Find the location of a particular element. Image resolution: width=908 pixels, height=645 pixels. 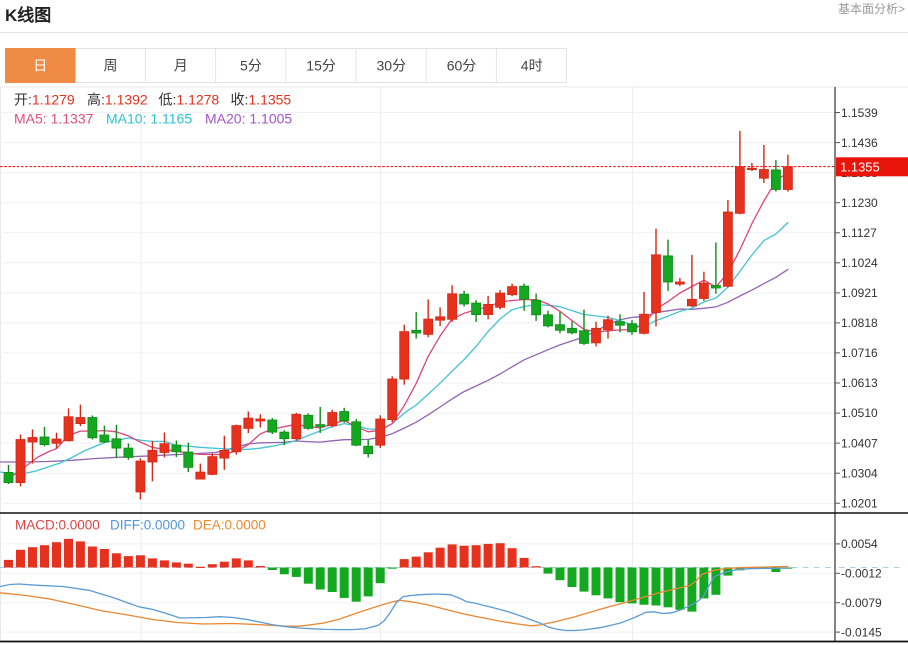

svg-text: MACD:0.0000 is located at coordinates (57, 525).